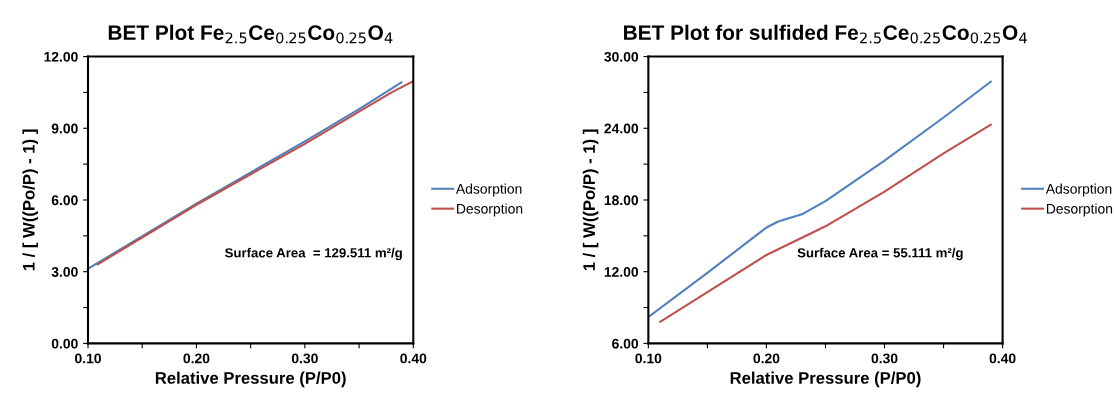 The image size is (1114, 404). I want to click on annotation: Surface Area = 55.111 m²/g, so click(880, 254).